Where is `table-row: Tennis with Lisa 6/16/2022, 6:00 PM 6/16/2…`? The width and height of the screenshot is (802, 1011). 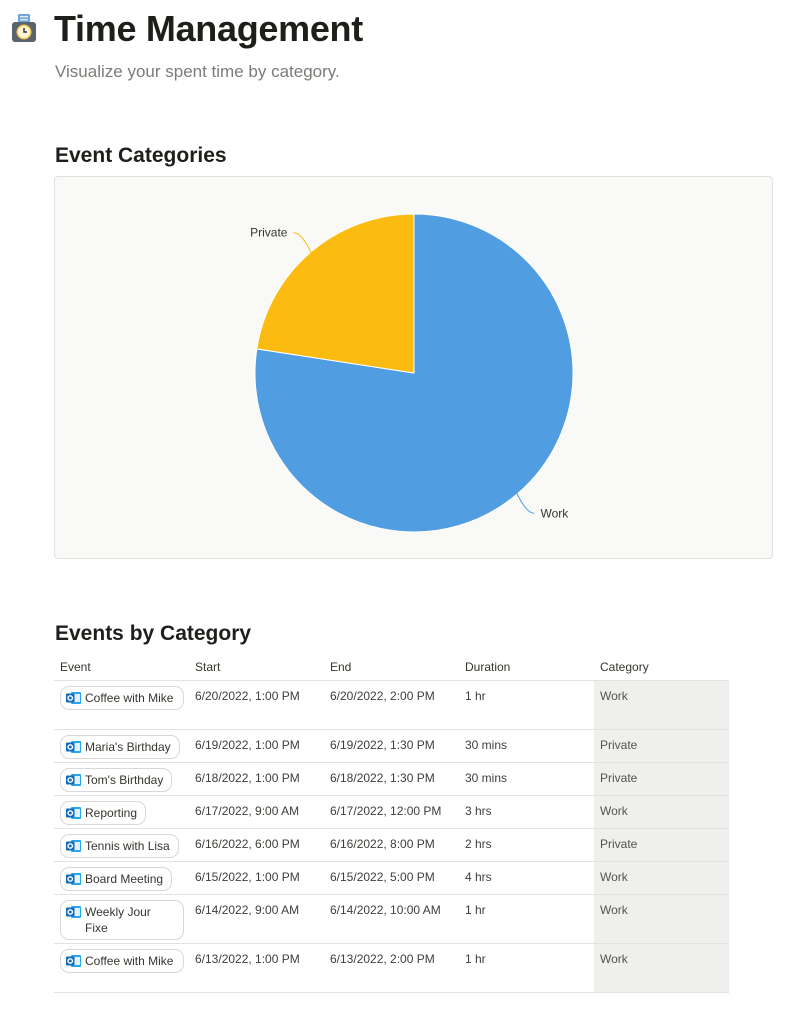 table-row: Tennis with Lisa 6/16/2022, 6:00 PM 6/16/2… is located at coordinates (391, 845).